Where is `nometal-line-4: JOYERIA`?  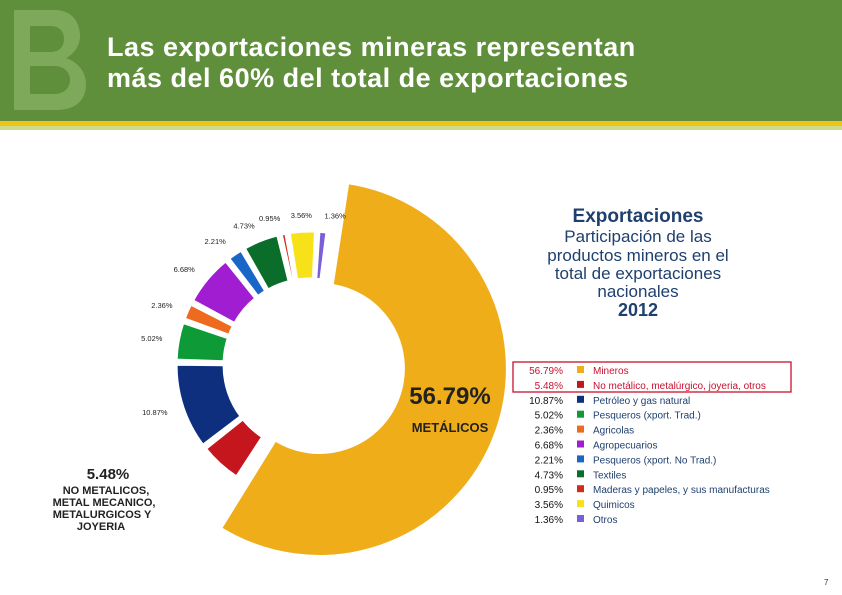
nometal-line-4: JOYERIA is located at coordinates (101, 527).